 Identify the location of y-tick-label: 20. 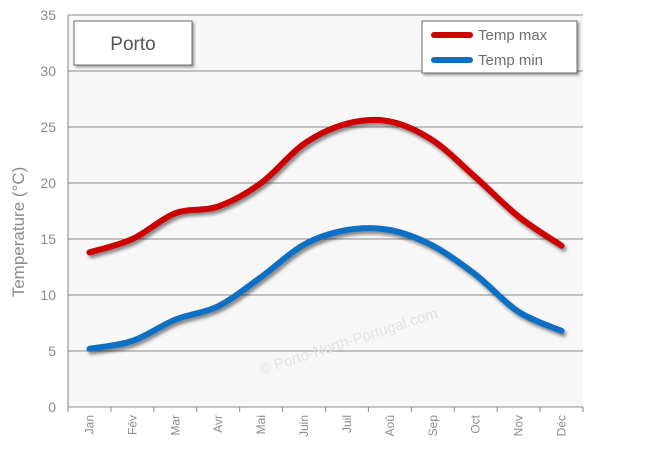
(48, 183).